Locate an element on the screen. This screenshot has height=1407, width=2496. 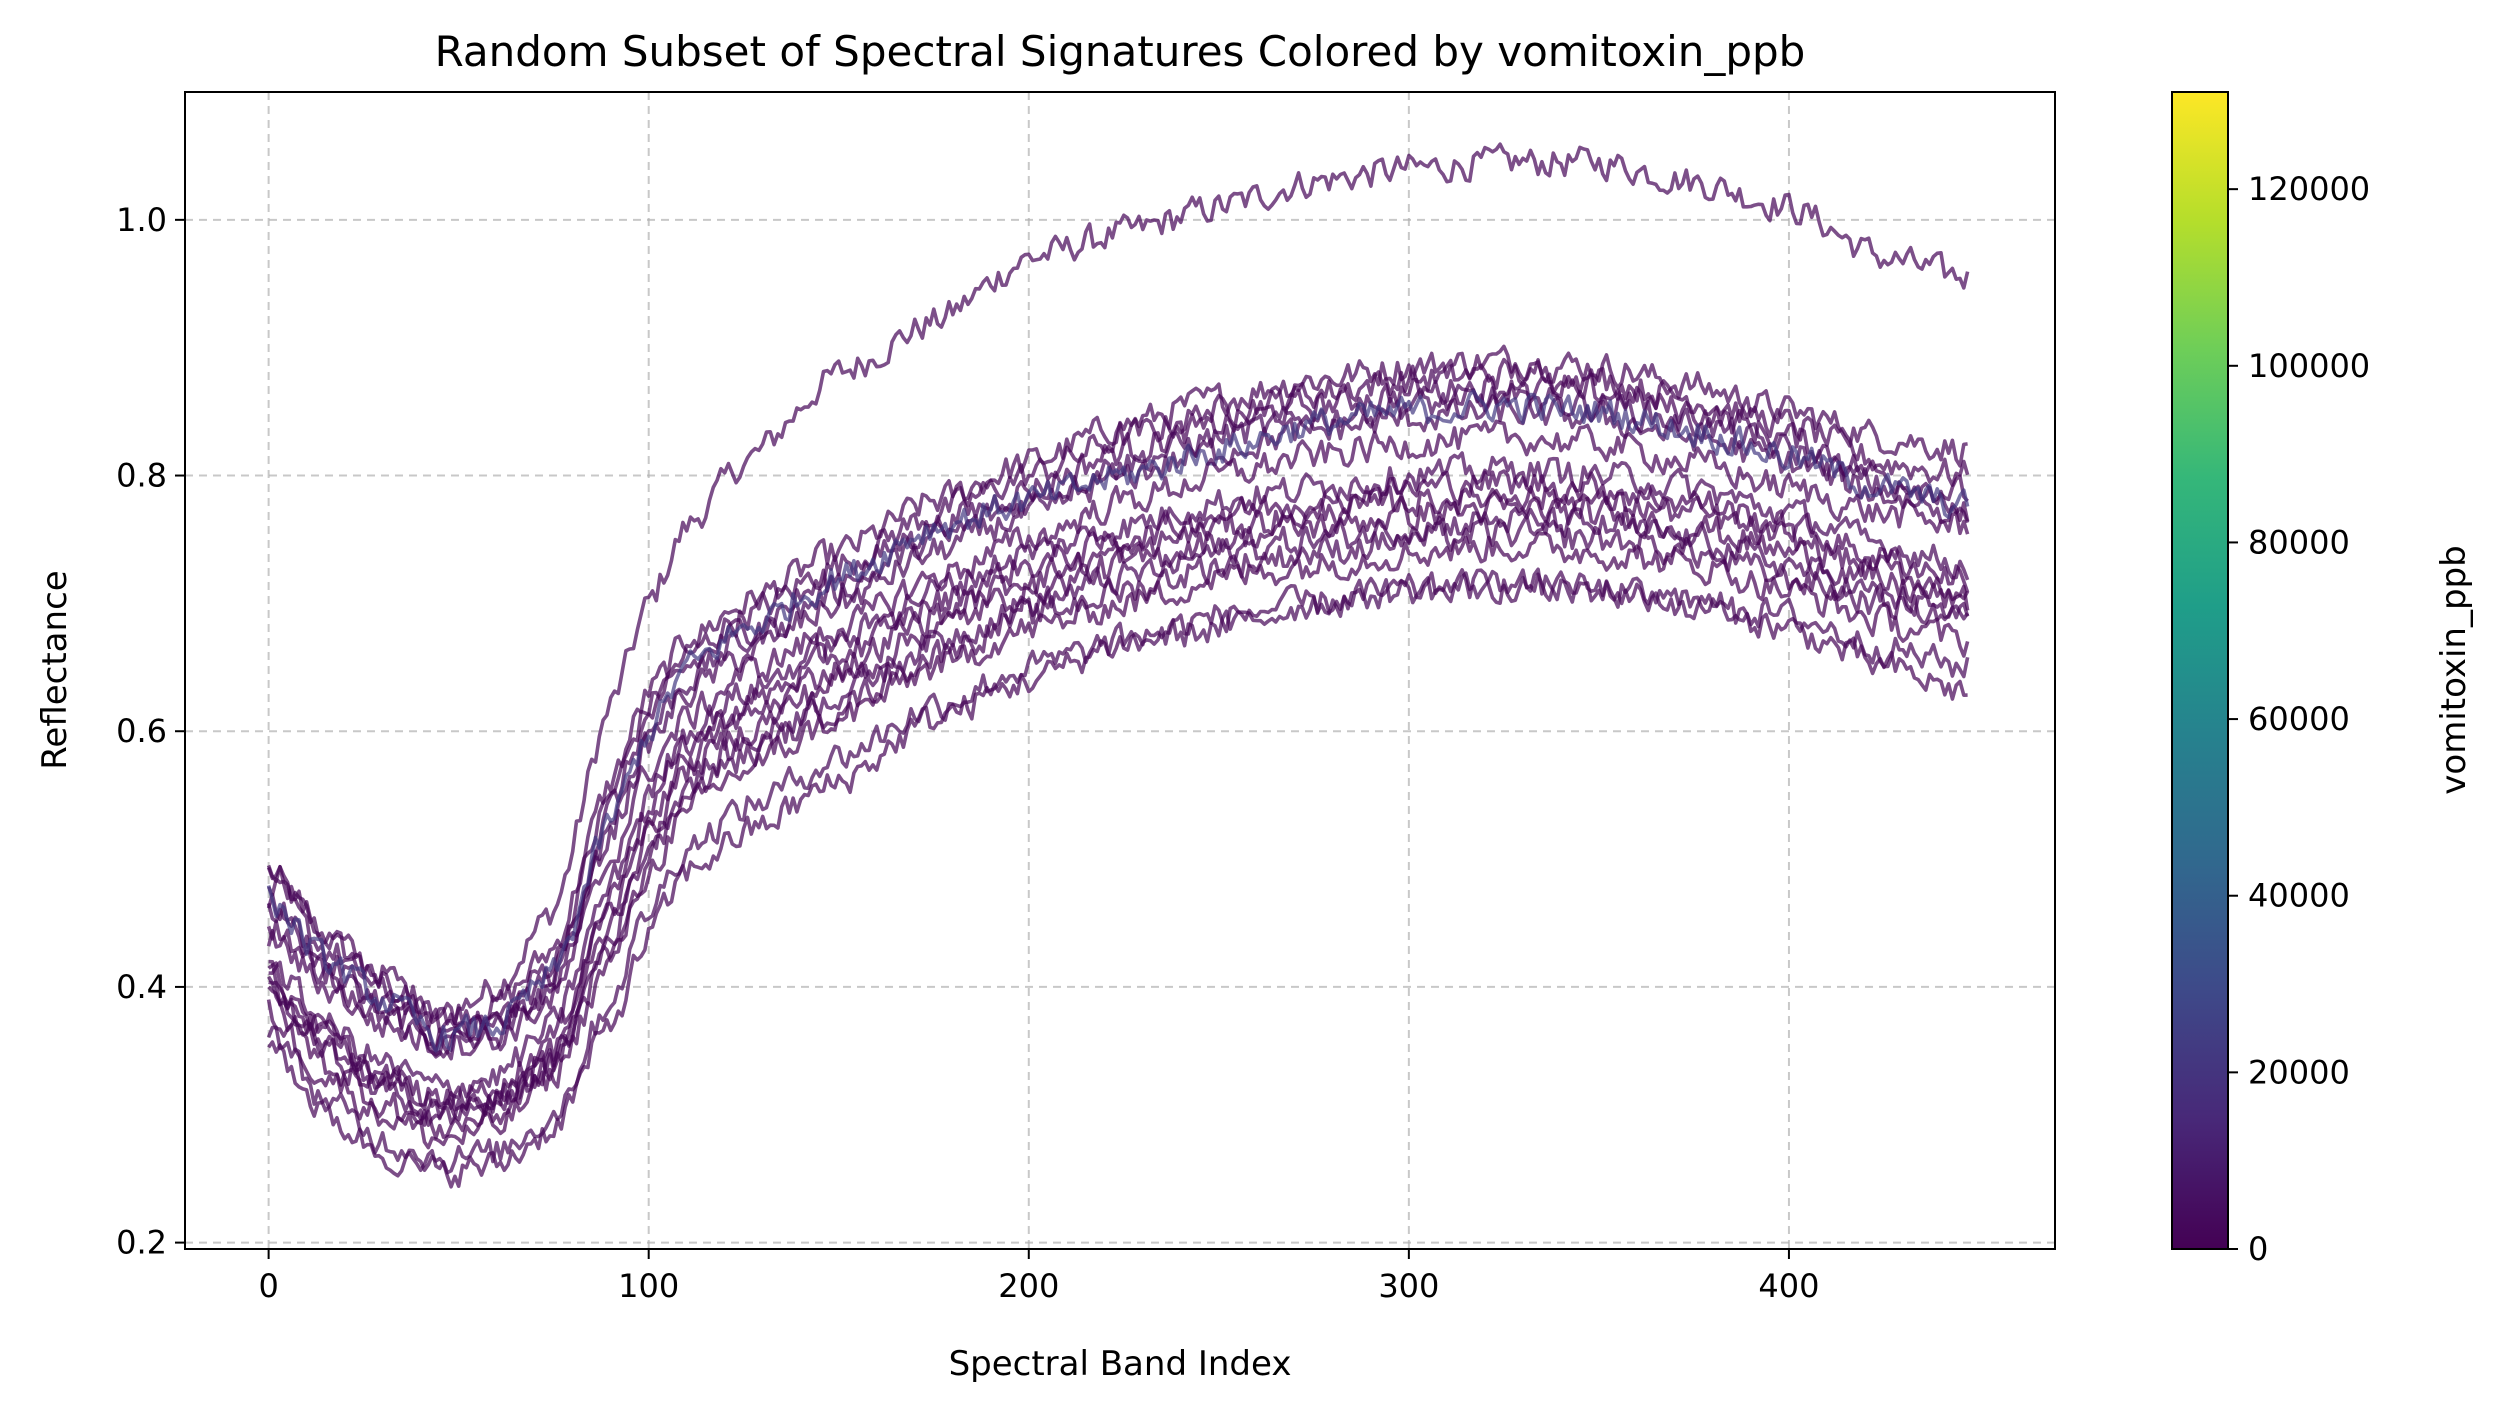
y-tick-label-3: 0.8 is located at coordinates (141, 476).